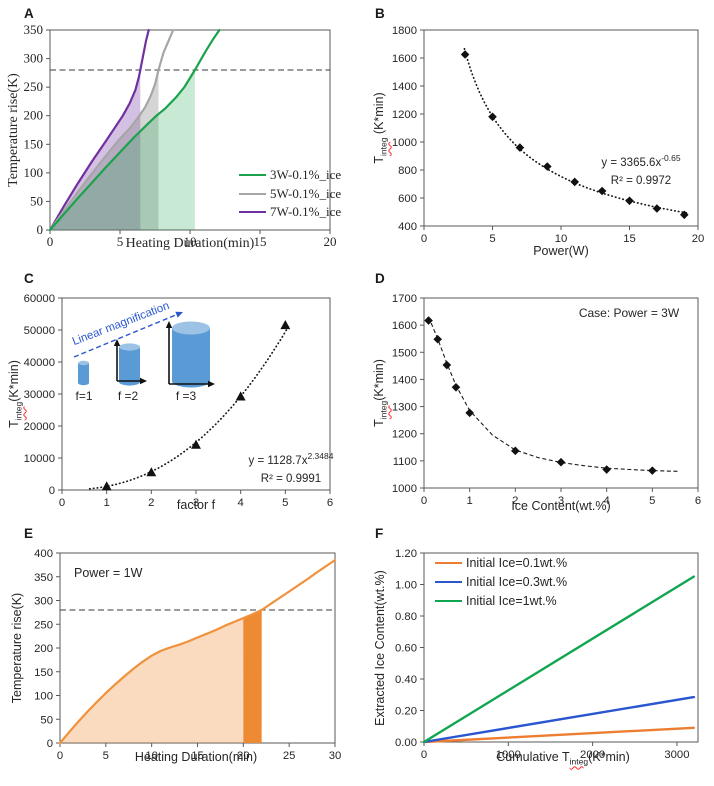 This screenshot has height=786, width=714. What do you see at coordinates (289, 756) in the screenshot?
I see `svg-text: 25` at bounding box center [289, 756].